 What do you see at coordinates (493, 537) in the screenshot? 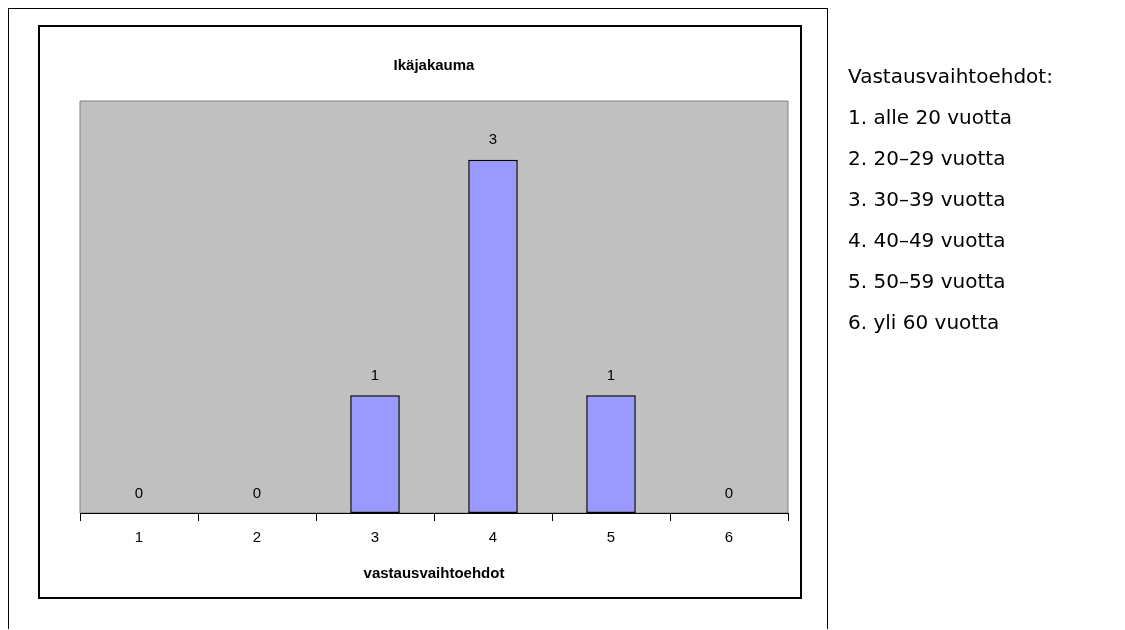
I see `x-tick-label: 4` at bounding box center [493, 537].